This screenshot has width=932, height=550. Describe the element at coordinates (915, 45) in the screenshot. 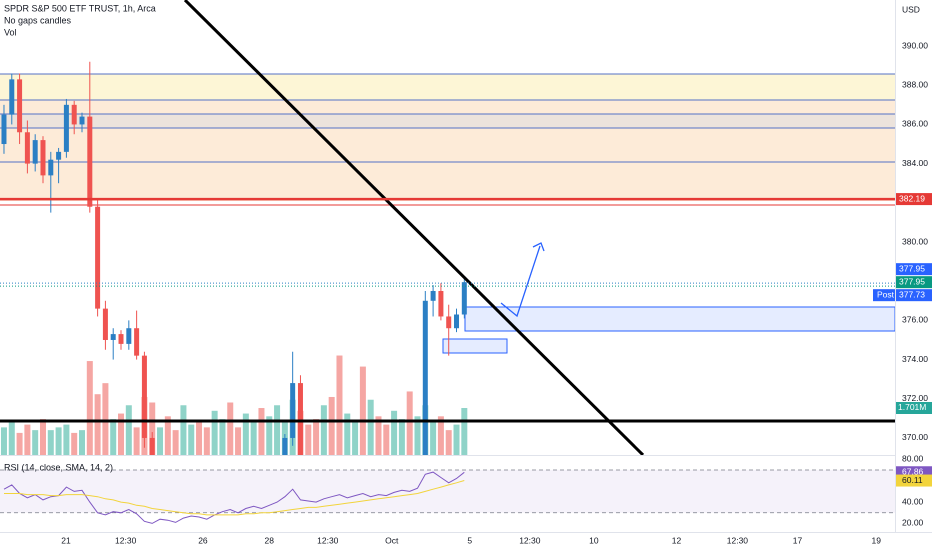

I see `y-tick-label: 390.00` at that location.